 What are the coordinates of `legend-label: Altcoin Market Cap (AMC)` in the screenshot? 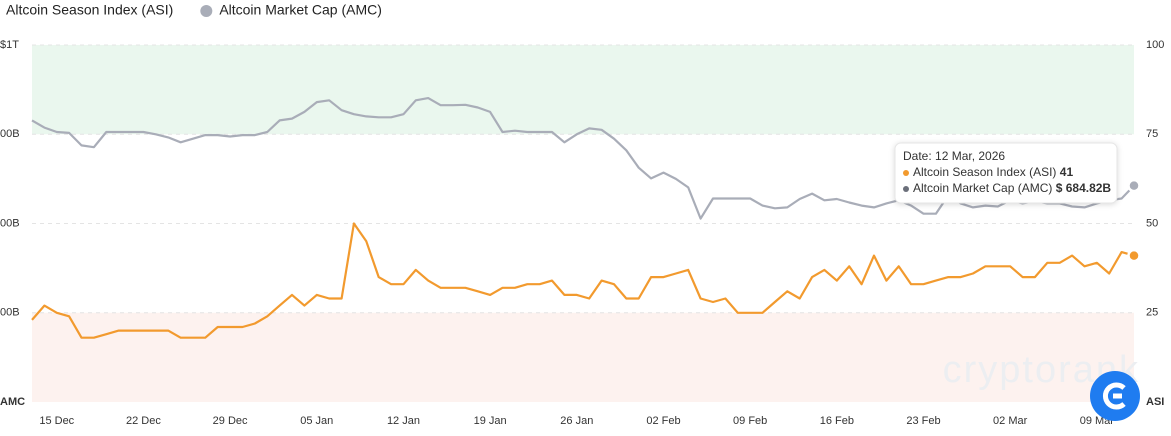 It's located at (300, 10).